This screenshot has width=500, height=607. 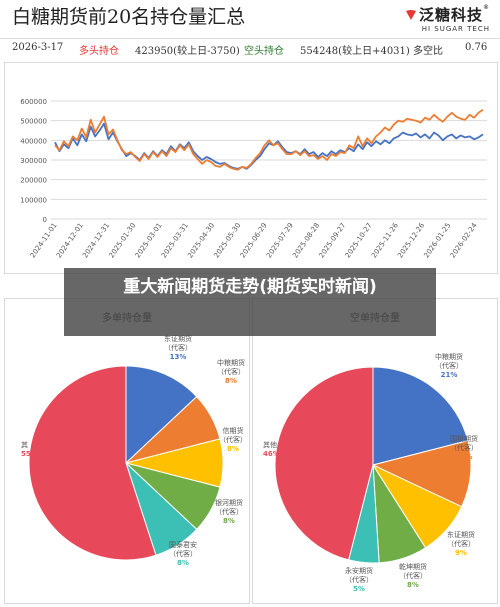 What do you see at coordinates (175, 241) in the screenshot?
I see `x-tick-label: 2025-03-31` at bounding box center [175, 241].